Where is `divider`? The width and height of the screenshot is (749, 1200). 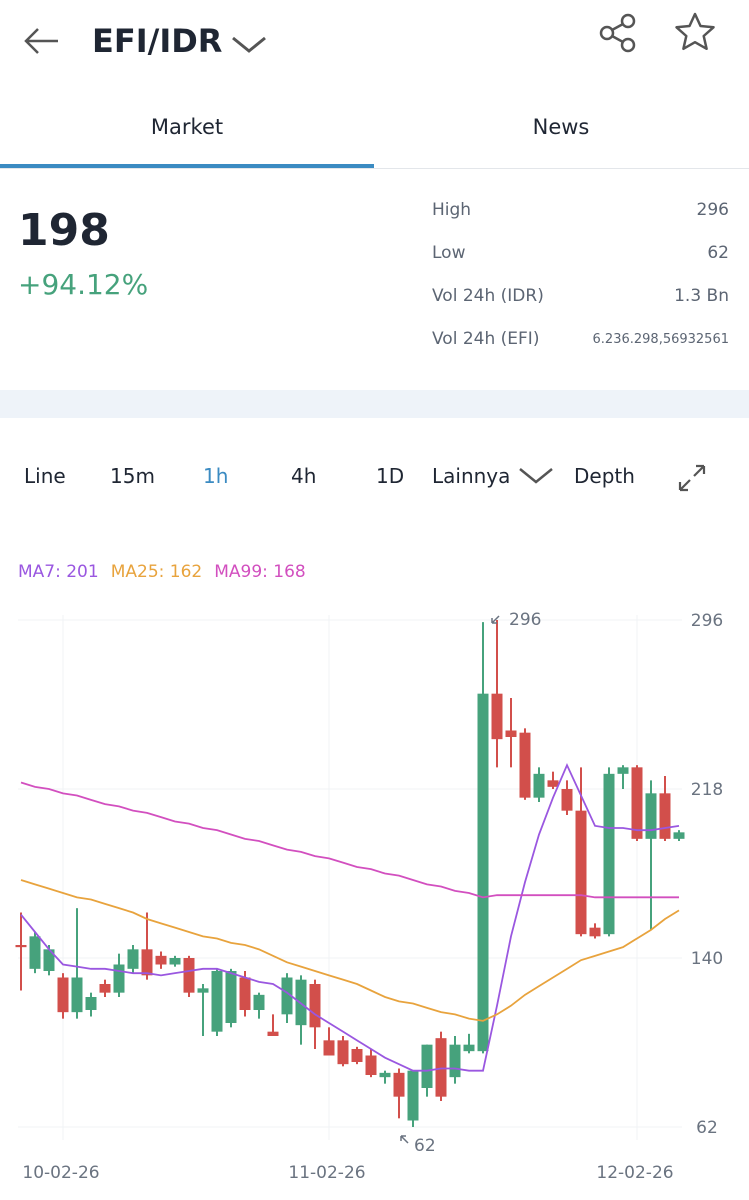
divider is located at coordinates (374, 168).